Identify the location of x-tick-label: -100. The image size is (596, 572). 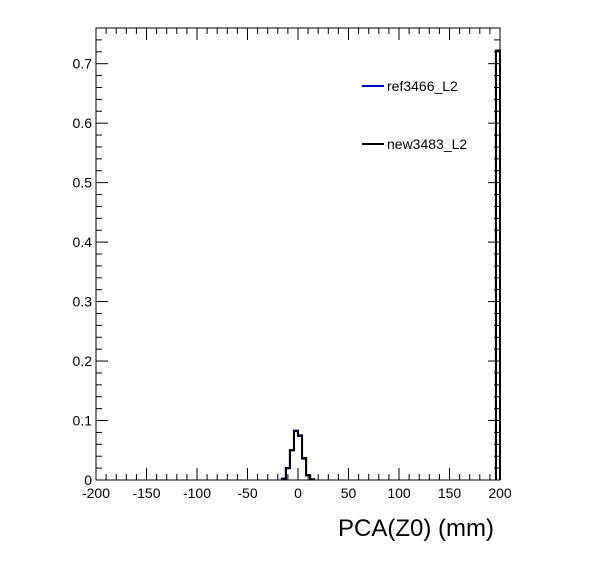
(197, 493).